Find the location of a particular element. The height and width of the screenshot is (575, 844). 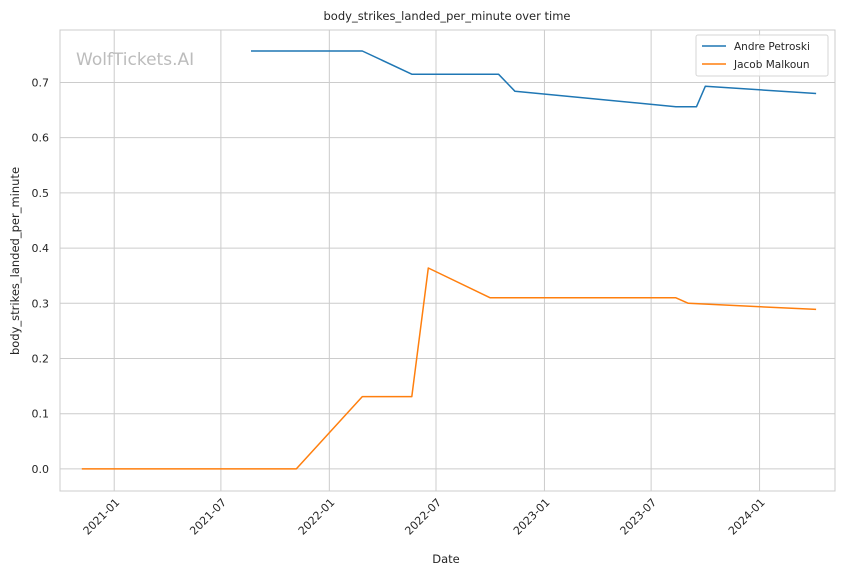

chart-title: body_strikes_landed_per_minute over time is located at coordinates (447, 16).